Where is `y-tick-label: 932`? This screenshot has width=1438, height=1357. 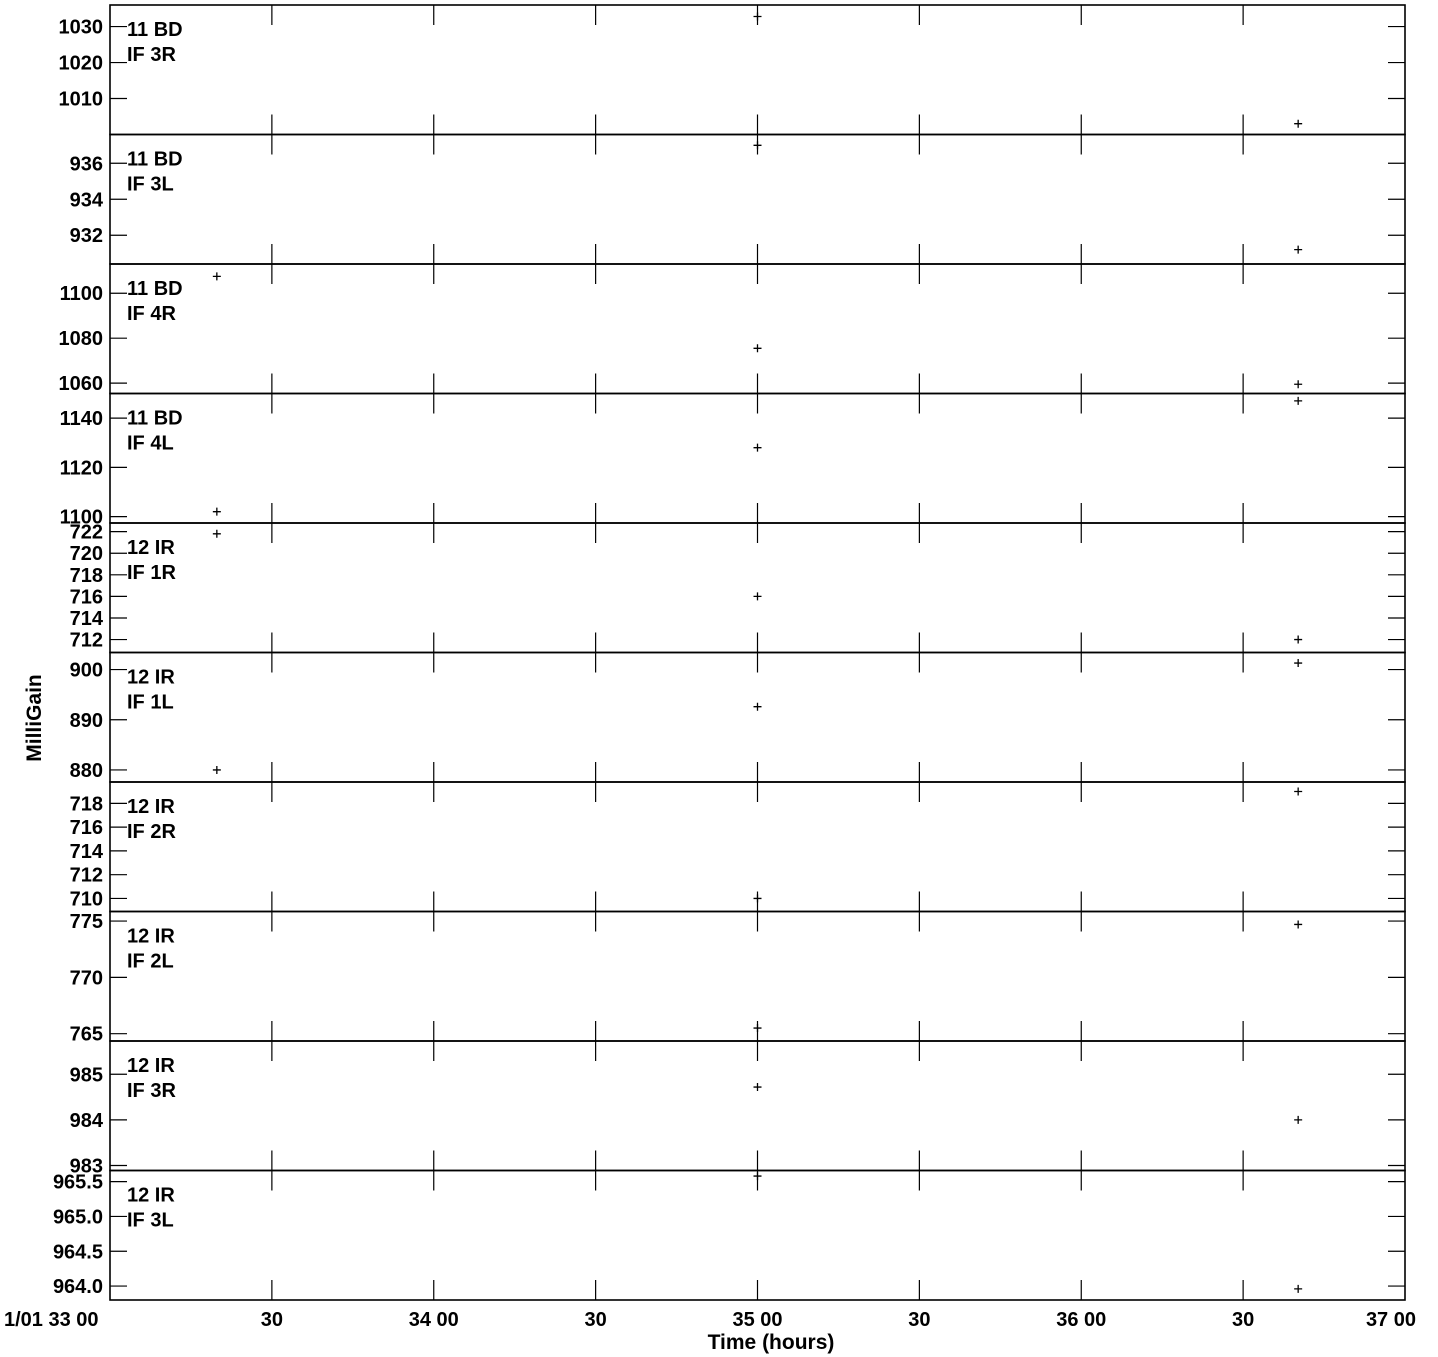
y-tick-label: 932 is located at coordinates (86, 236).